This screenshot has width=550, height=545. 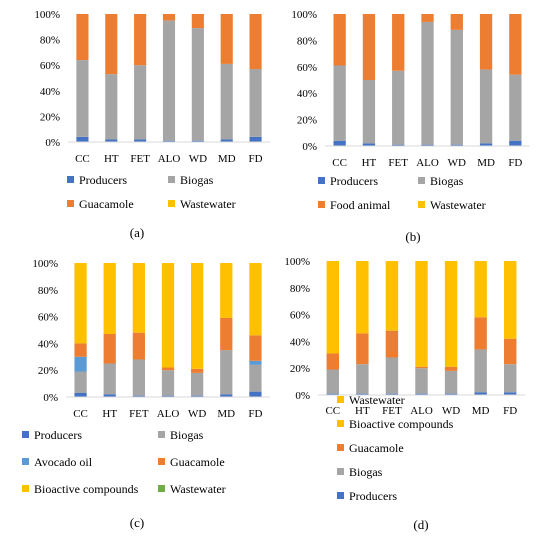 What do you see at coordinates (427, 18) in the screenshot?
I see `bar-segment-food-animal-alo` at bounding box center [427, 18].